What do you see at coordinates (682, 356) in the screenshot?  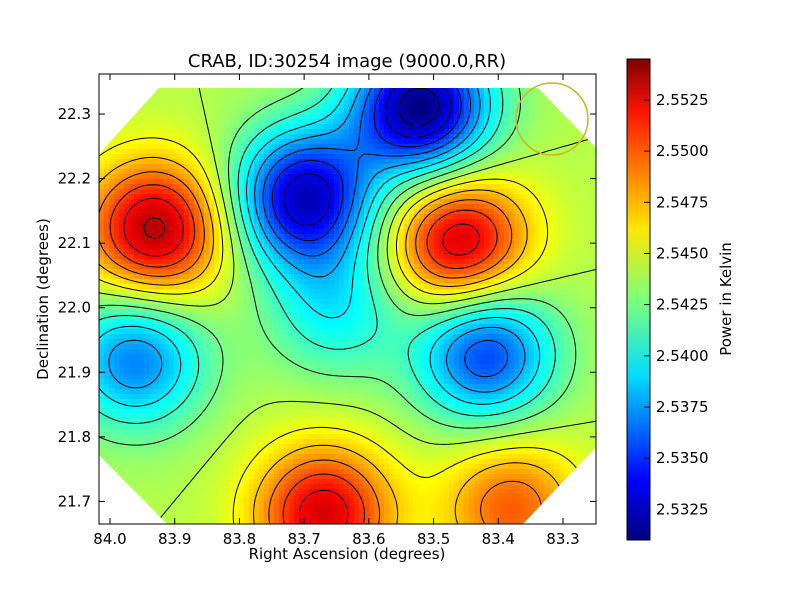 I see `colorbar-tick-label: 2.5400` at bounding box center [682, 356].